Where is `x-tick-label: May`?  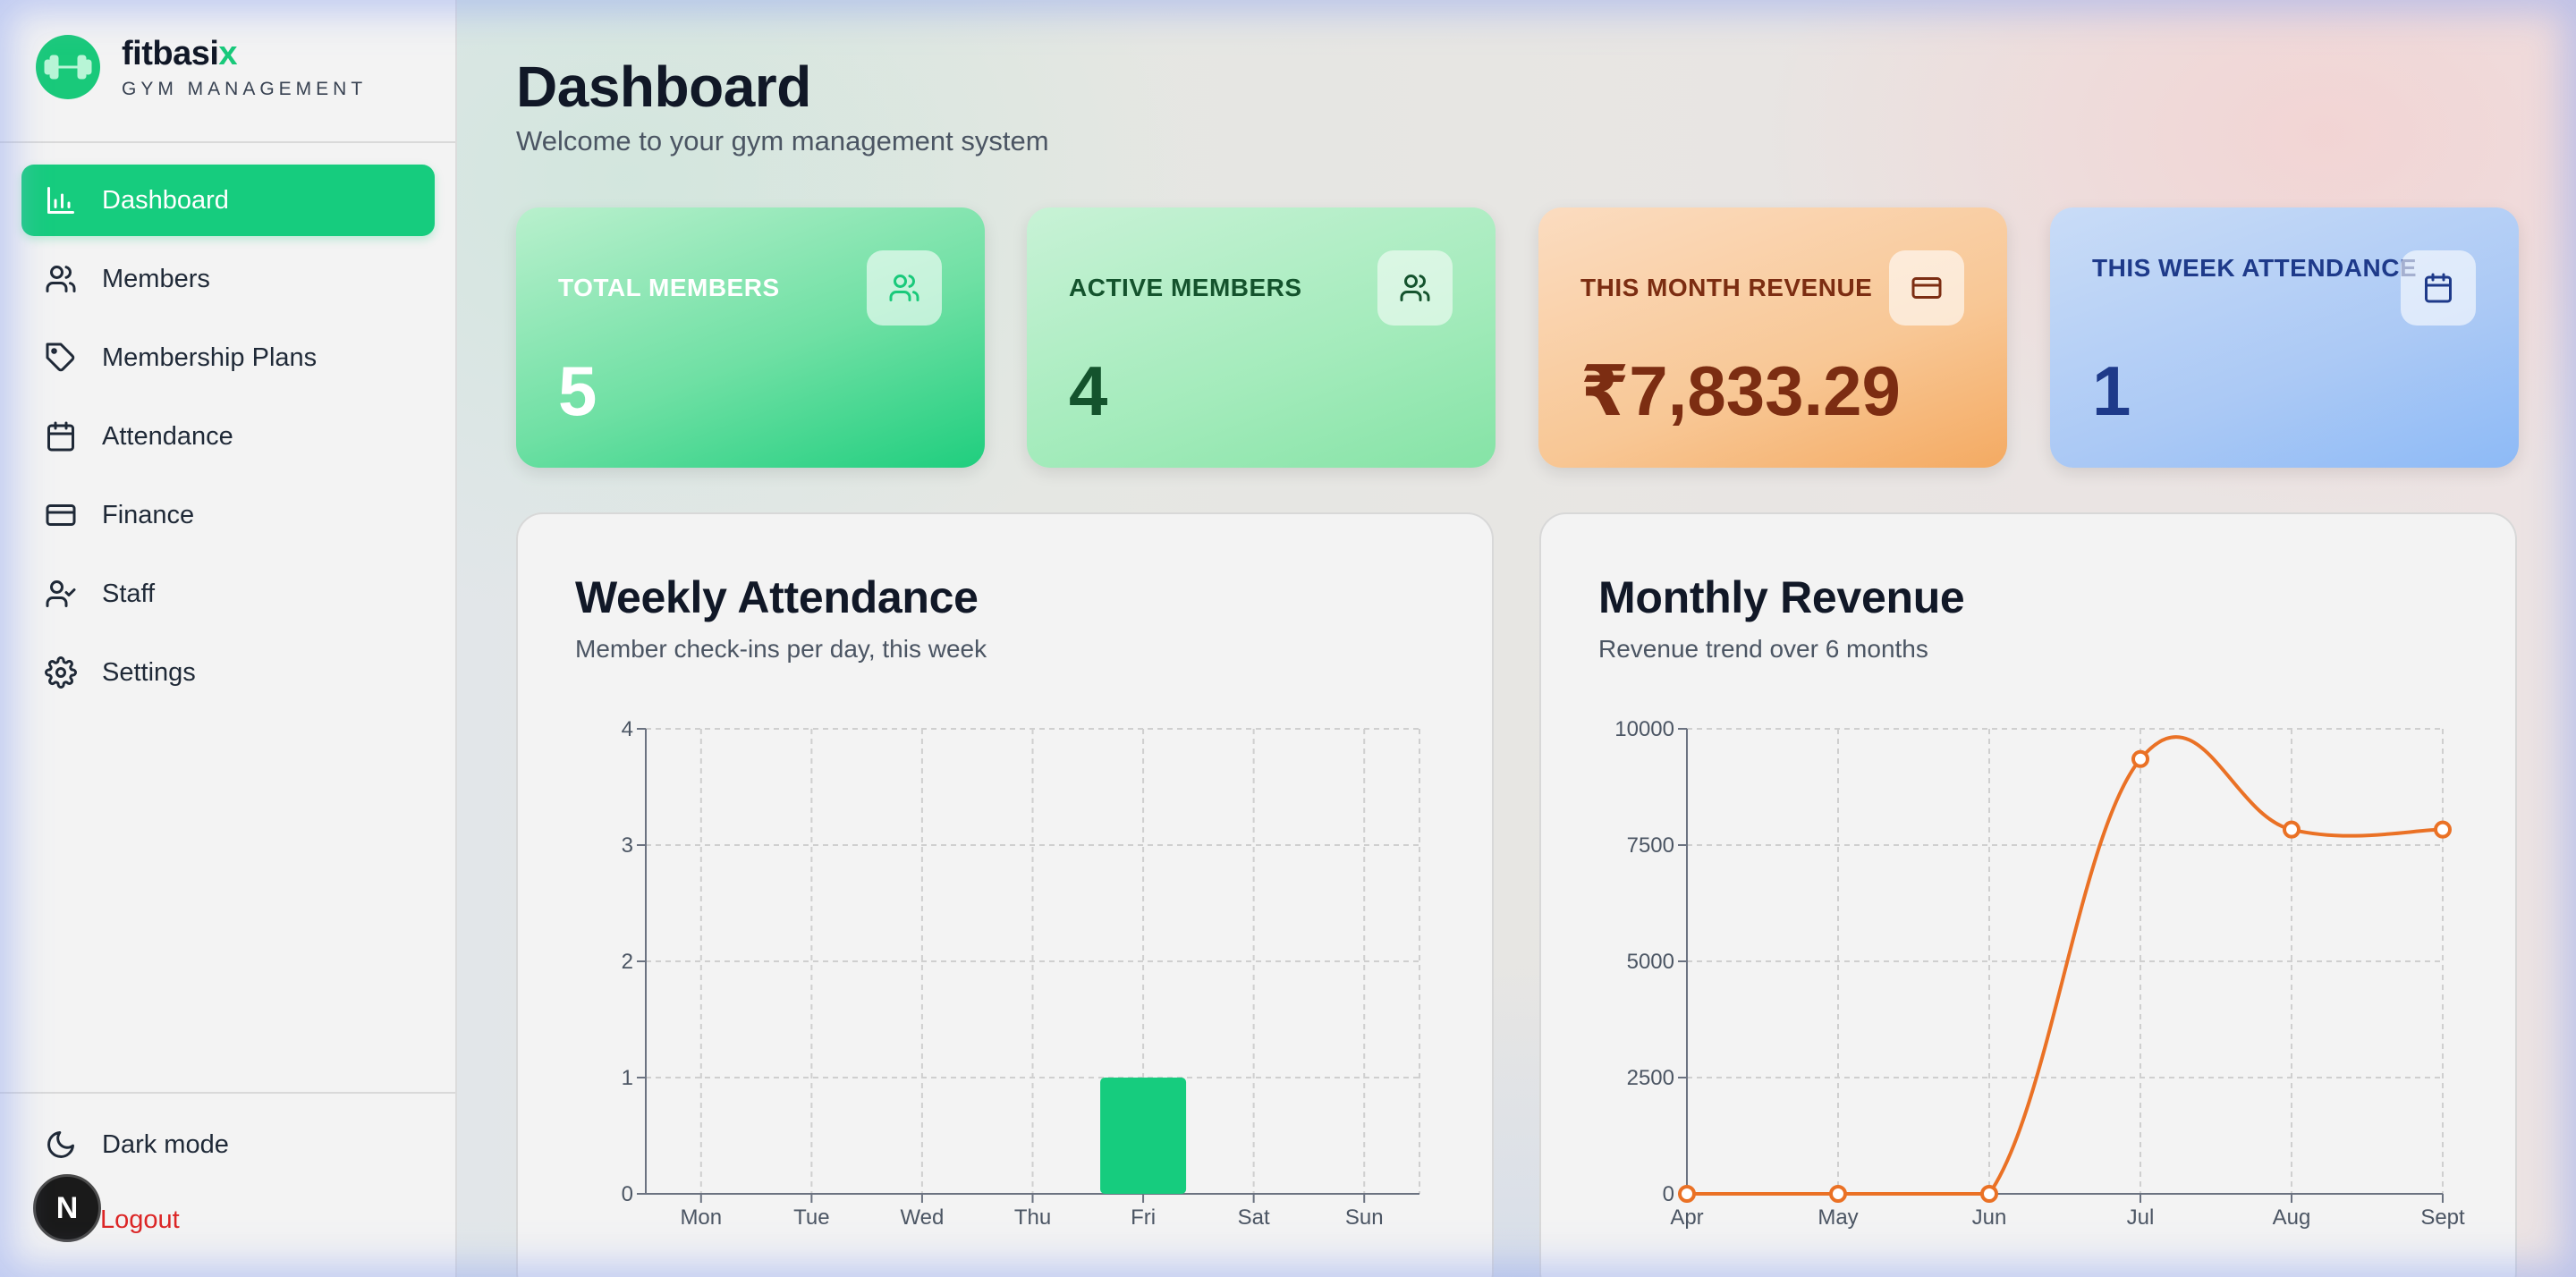
x-tick-label: May is located at coordinates (1838, 1217).